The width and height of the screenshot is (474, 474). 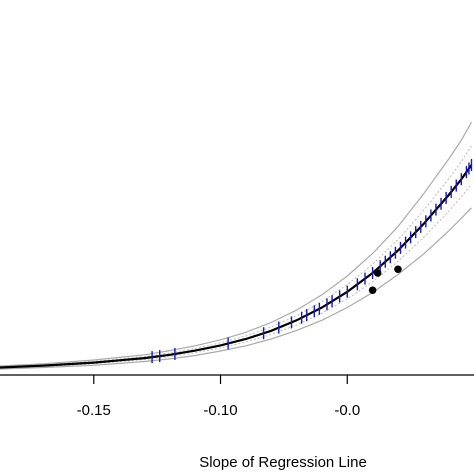 I want to click on x-axis-label: Slope of Regression Line, so click(x=283, y=462).